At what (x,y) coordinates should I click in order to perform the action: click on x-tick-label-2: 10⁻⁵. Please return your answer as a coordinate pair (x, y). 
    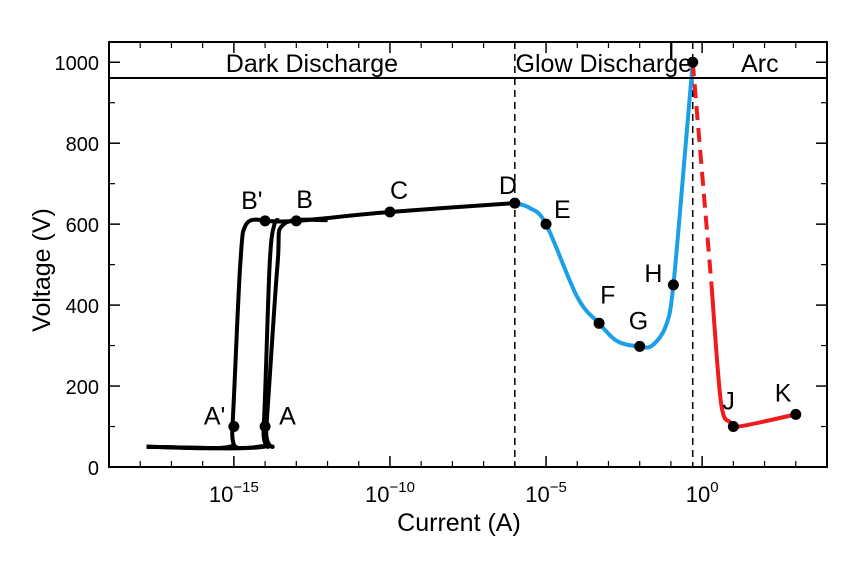
    Looking at the image, I should click on (546, 493).